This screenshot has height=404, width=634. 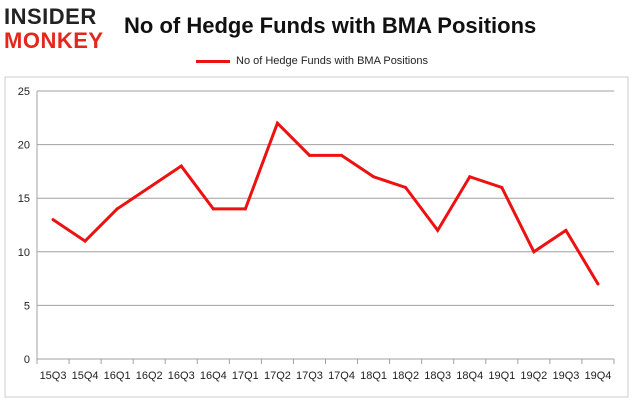 I want to click on x-tick-label: 17Q3, so click(x=309, y=376).